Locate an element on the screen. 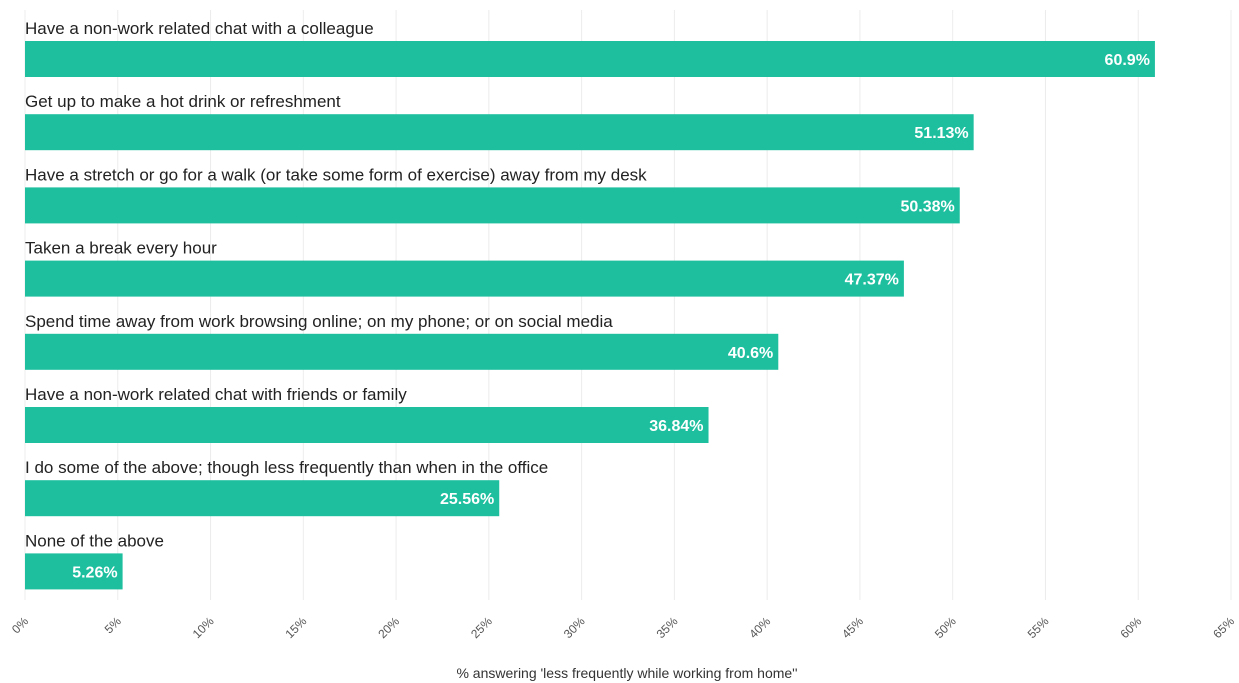 This screenshot has height=683, width=1239. bar-value-label: 50.38% is located at coordinates (927, 206).